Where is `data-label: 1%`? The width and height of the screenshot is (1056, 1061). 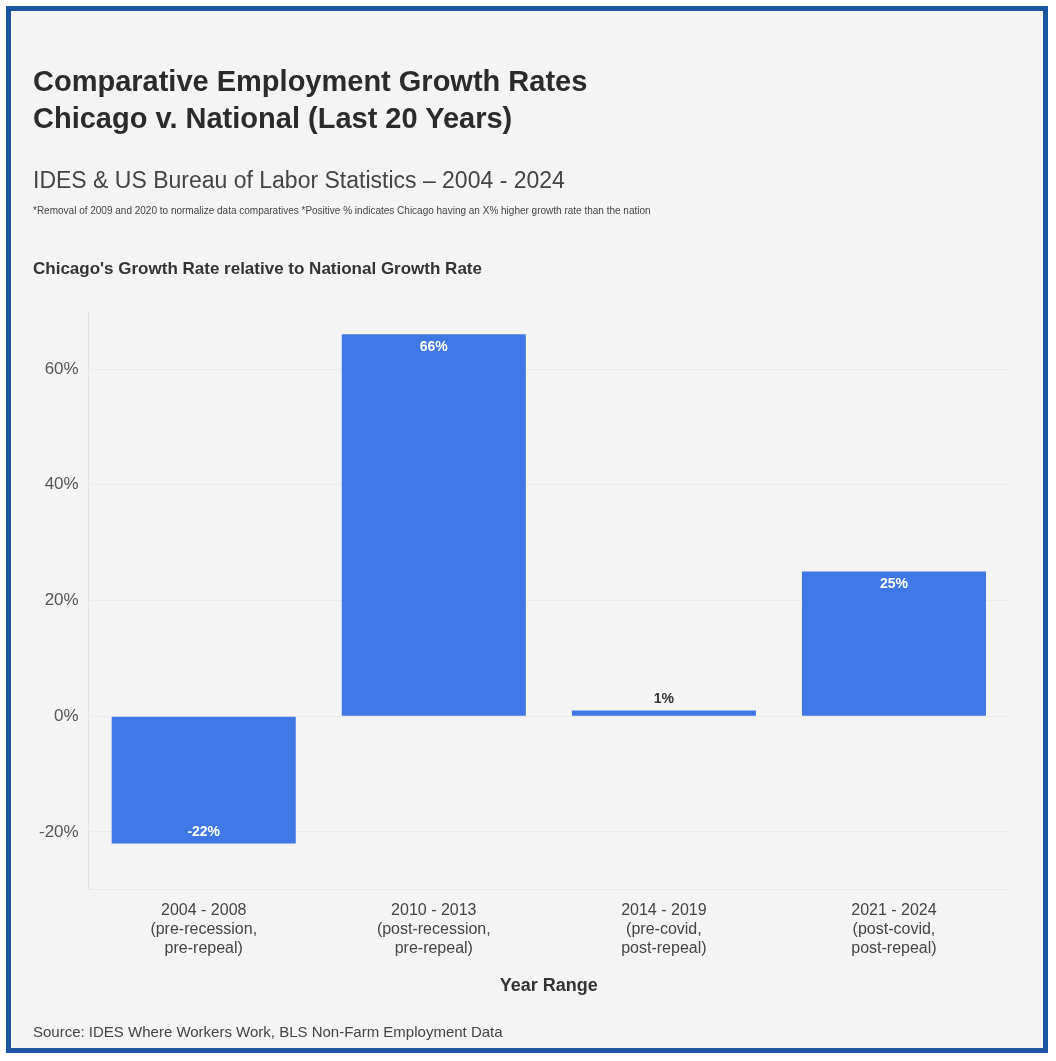 data-label: 1% is located at coordinates (664, 698).